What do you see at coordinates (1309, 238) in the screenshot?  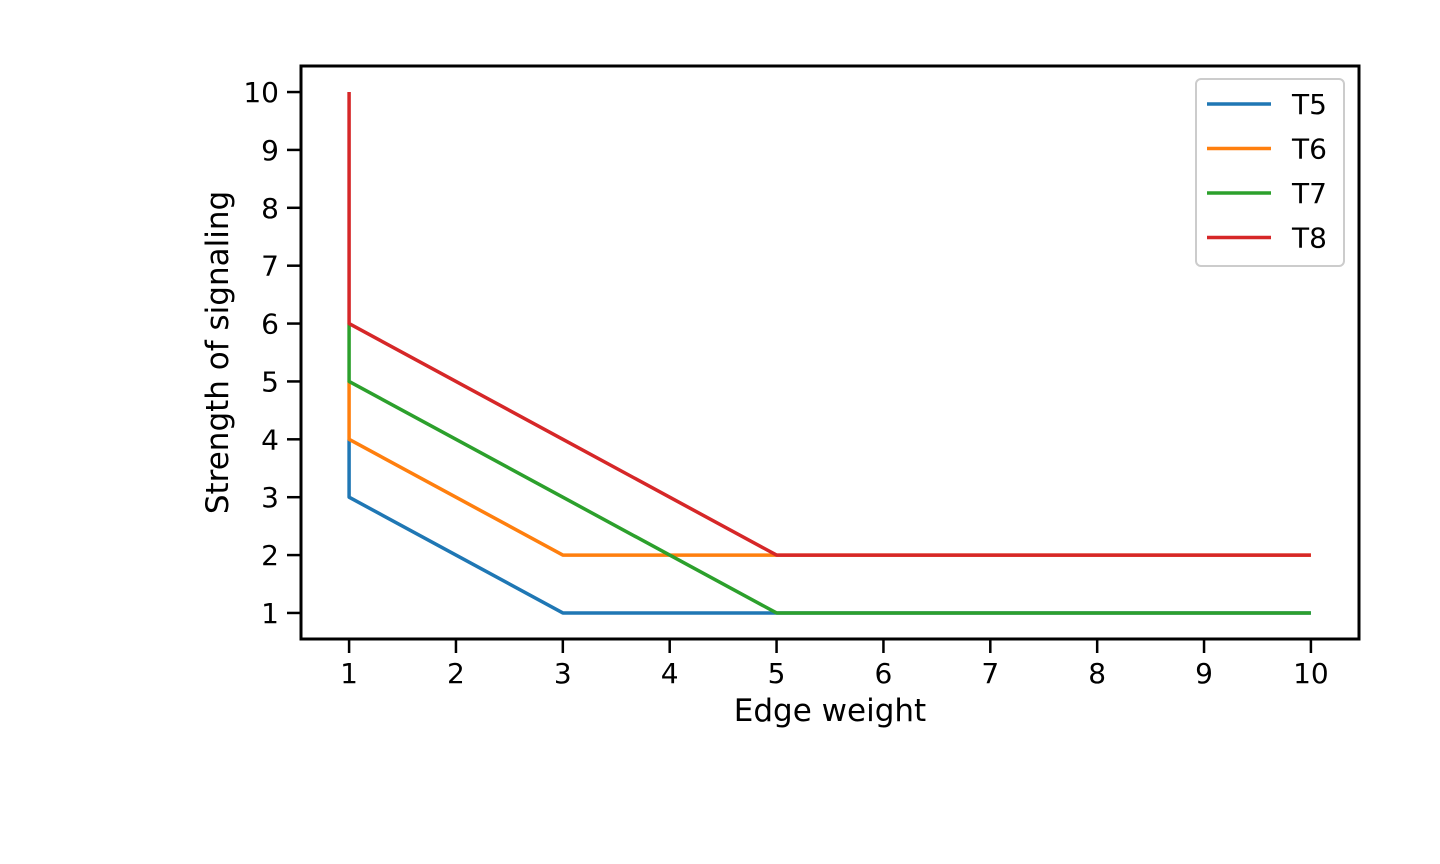 I see `legend-label: T8` at bounding box center [1309, 238].